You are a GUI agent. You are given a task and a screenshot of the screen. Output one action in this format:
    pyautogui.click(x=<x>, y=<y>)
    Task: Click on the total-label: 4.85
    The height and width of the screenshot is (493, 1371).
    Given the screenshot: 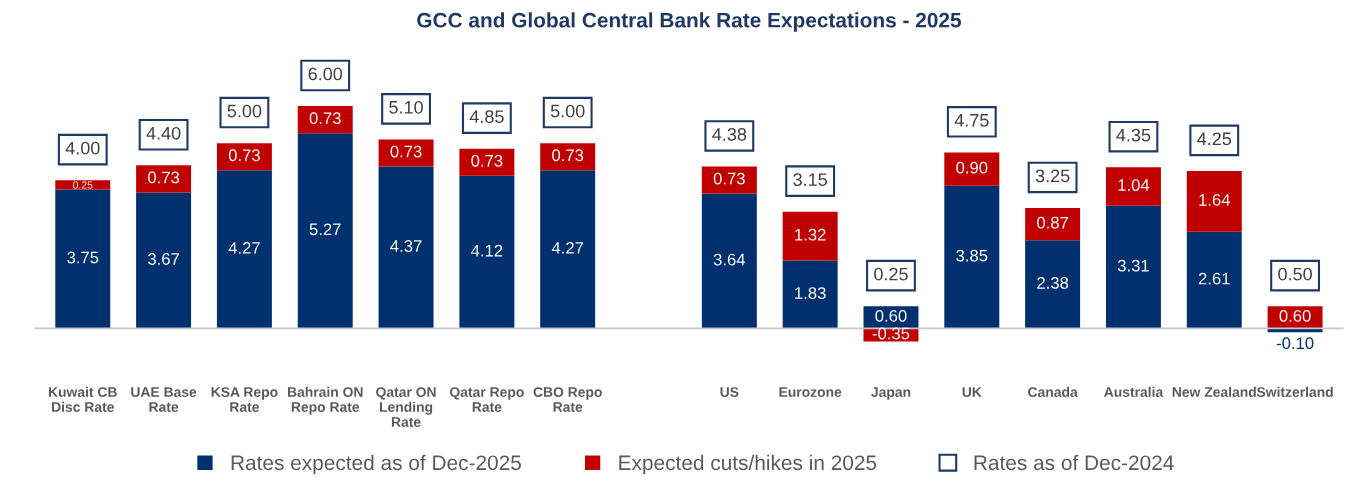 What is the action you would take?
    pyautogui.click(x=486, y=116)
    